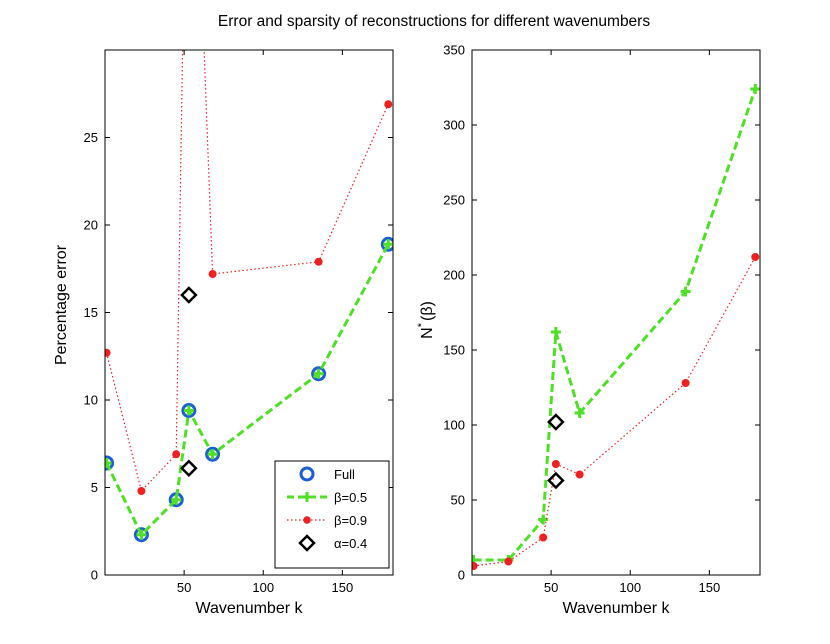  Describe the element at coordinates (94, 487) in the screenshot. I see `left-ytick-label: 5` at that location.